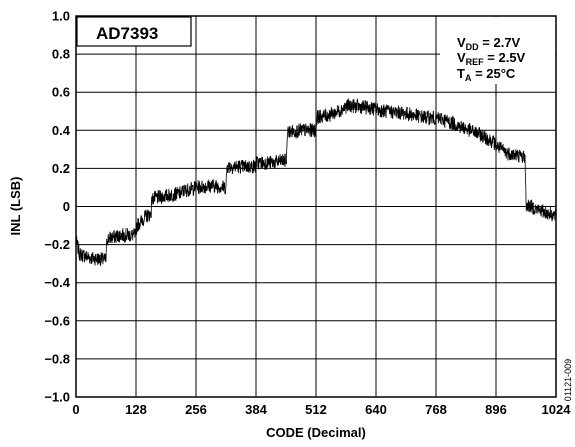  What do you see at coordinates (61, 54) in the screenshot?
I see `y-tick-label: 0.8` at bounding box center [61, 54].